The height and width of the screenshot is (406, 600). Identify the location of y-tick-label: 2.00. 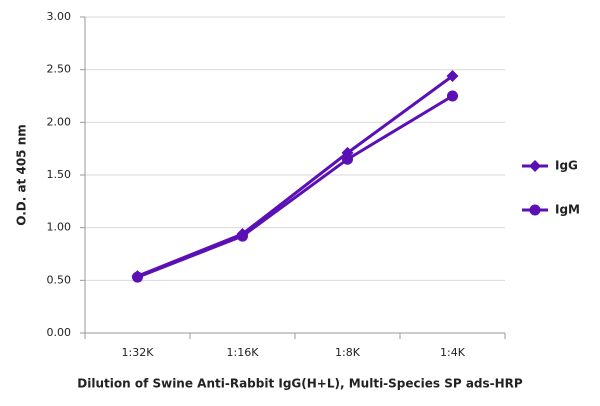
(59, 121).